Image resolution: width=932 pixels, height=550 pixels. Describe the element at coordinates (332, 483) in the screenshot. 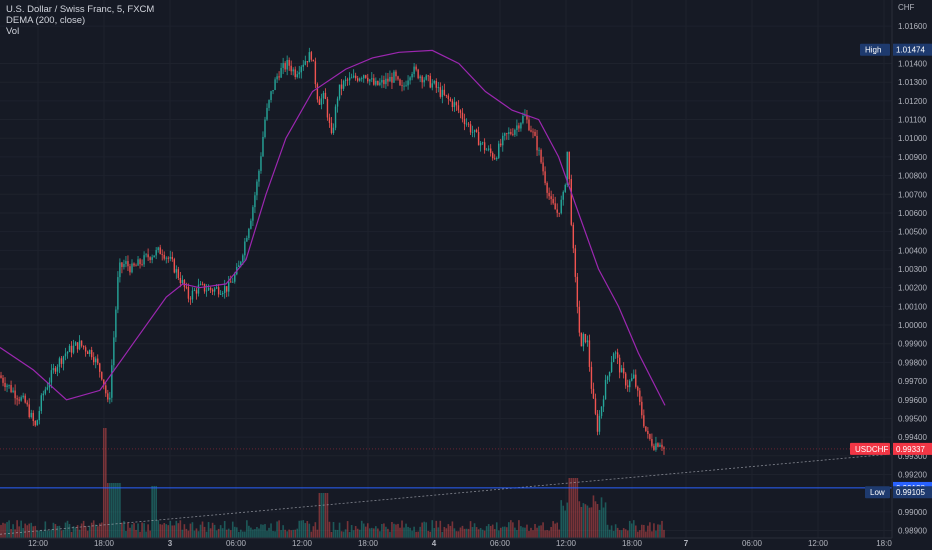

I see `volume-bars` at that location.